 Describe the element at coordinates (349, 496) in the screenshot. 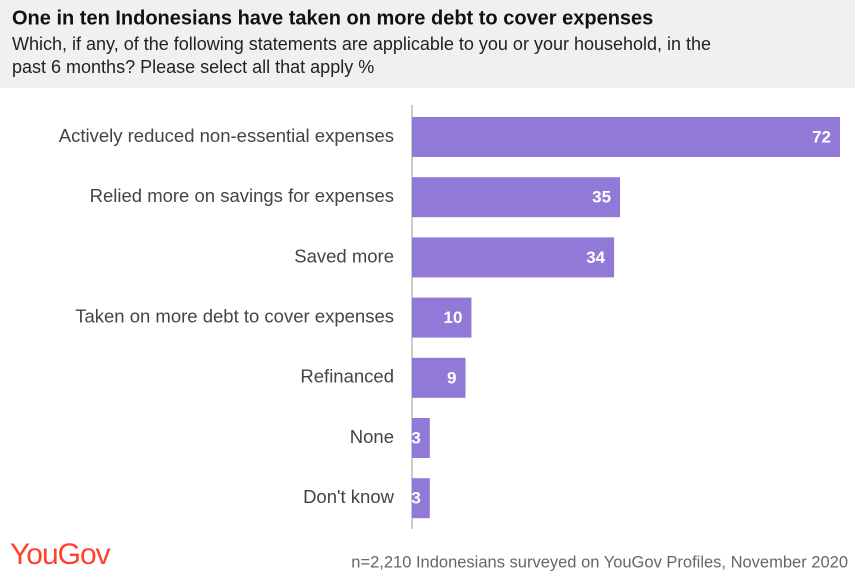

I see `category-label: Don't know` at that location.